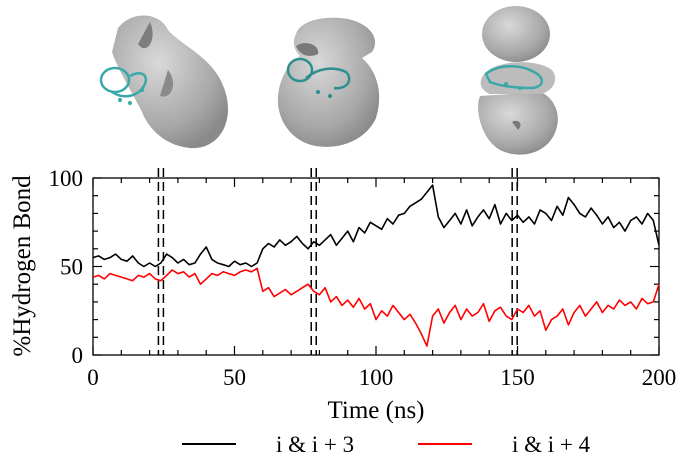  I want to click on legend-label-i4: i & i + 4, so click(551, 444).